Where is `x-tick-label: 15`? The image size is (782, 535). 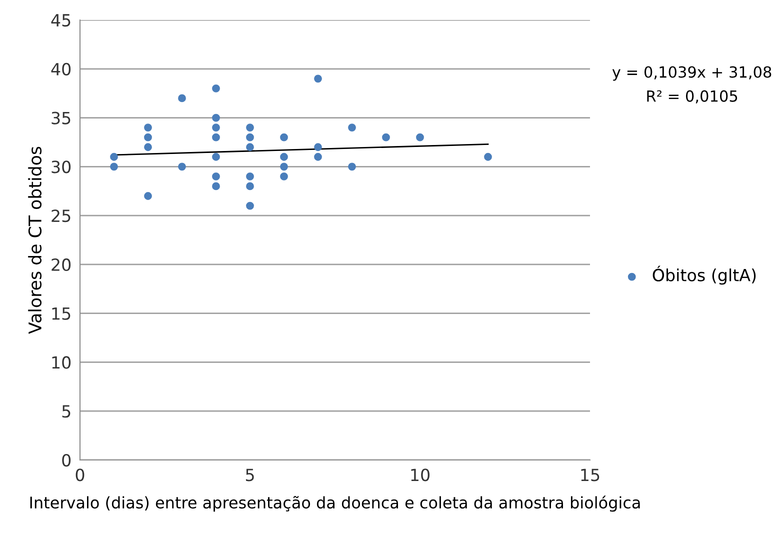
x-tick-label: 15 is located at coordinates (590, 475).